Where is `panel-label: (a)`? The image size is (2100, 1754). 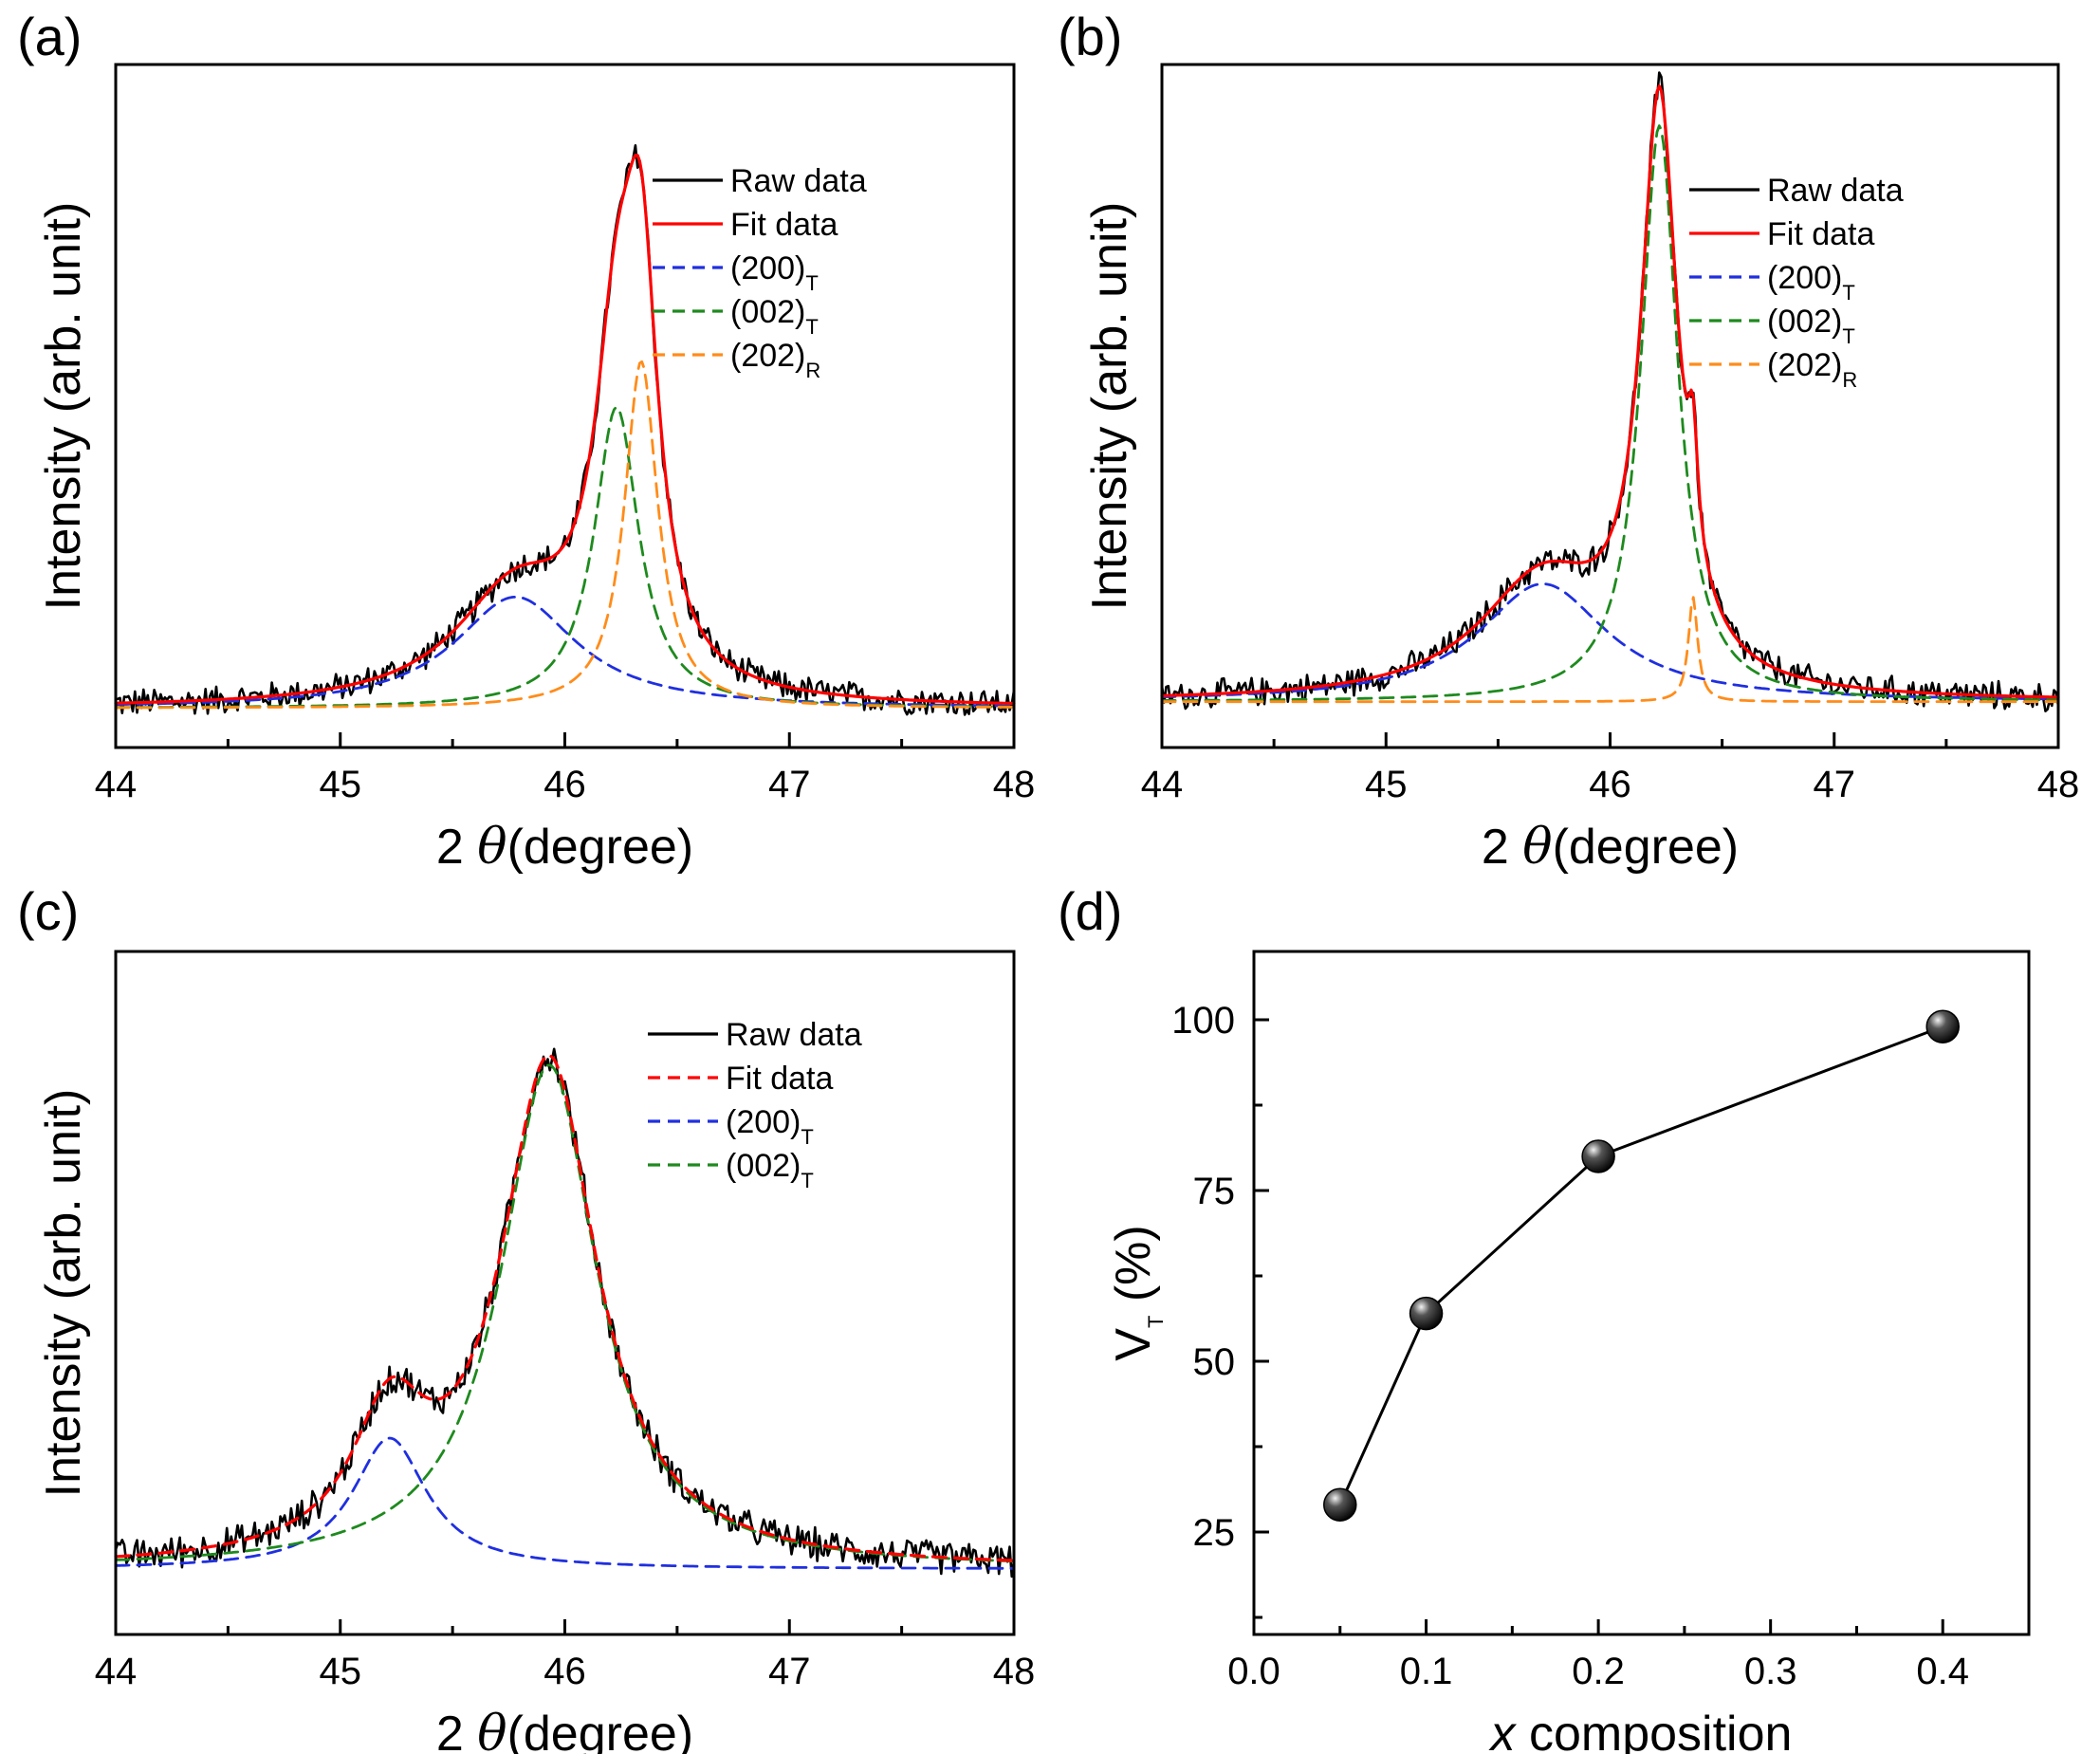
panel-label: (a) is located at coordinates (50, 36).